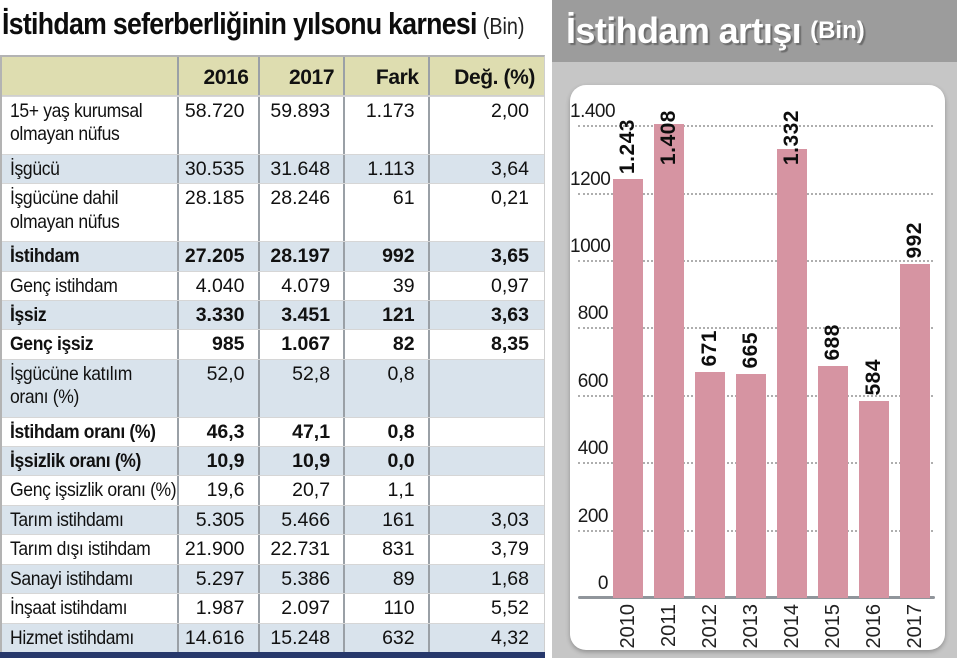  What do you see at coordinates (385, 344) in the screenshot?
I see `cell-value: 82` at bounding box center [385, 344].